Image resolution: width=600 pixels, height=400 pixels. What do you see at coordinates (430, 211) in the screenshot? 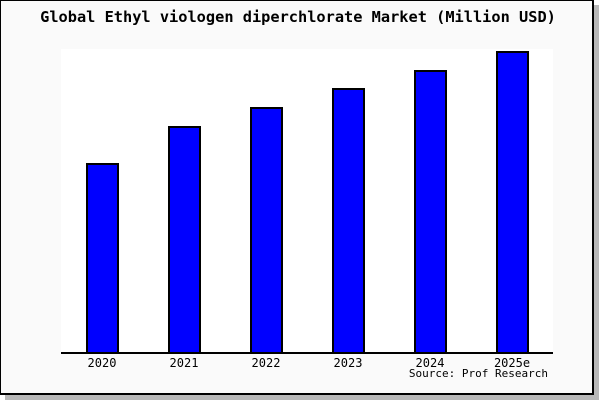
I see `bar-2024` at bounding box center [430, 211].